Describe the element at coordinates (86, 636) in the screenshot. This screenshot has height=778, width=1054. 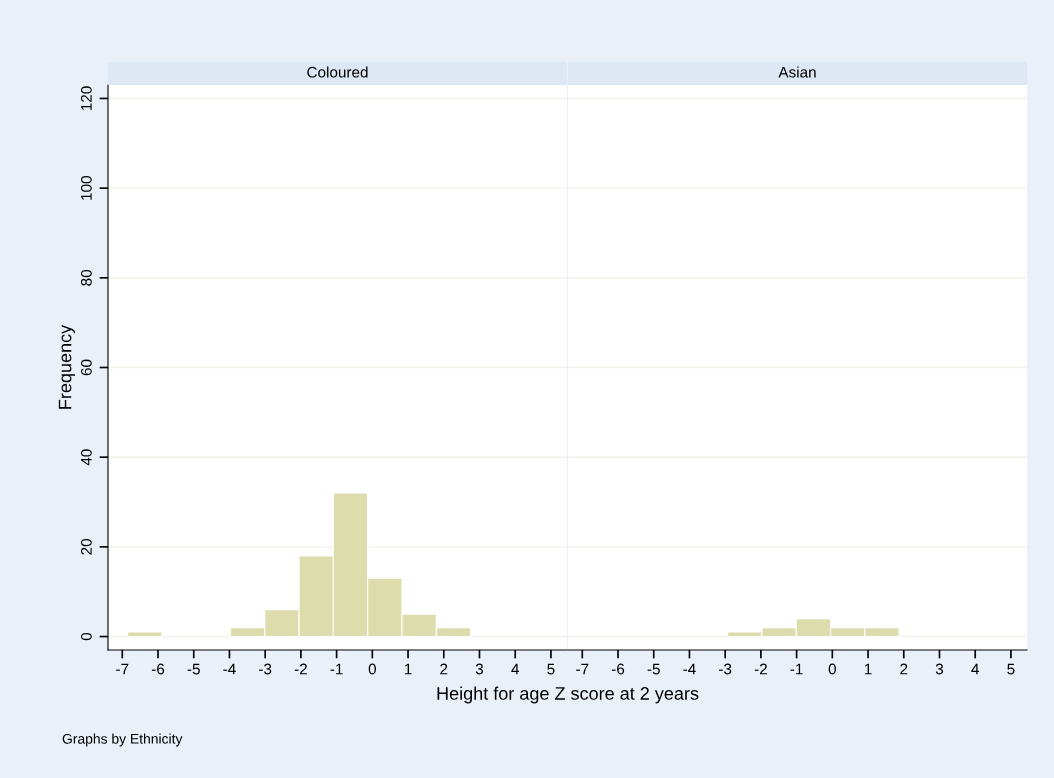
I see `y-tick-label: 0` at that location.